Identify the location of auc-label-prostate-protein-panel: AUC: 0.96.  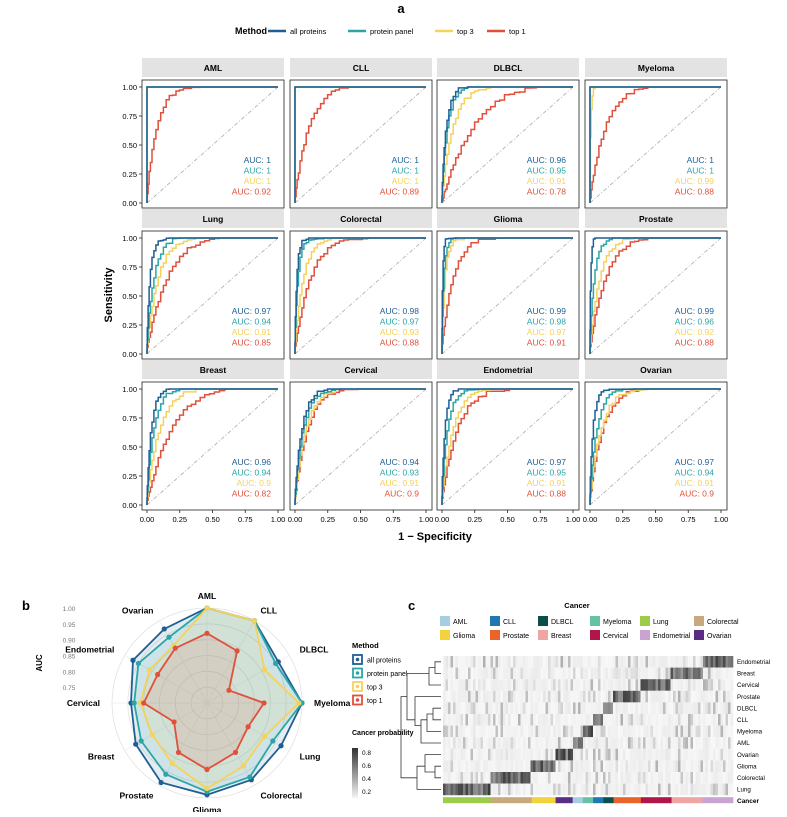
(694, 322).